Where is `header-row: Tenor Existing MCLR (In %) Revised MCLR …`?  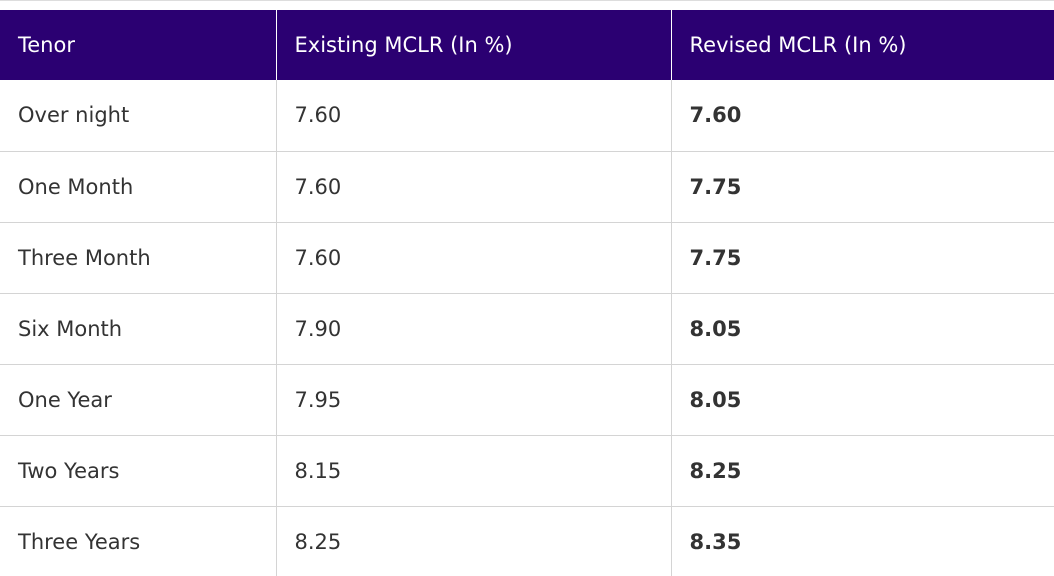 header-row: Tenor Existing MCLR (In %) Revised MCLR … is located at coordinates (527, 45).